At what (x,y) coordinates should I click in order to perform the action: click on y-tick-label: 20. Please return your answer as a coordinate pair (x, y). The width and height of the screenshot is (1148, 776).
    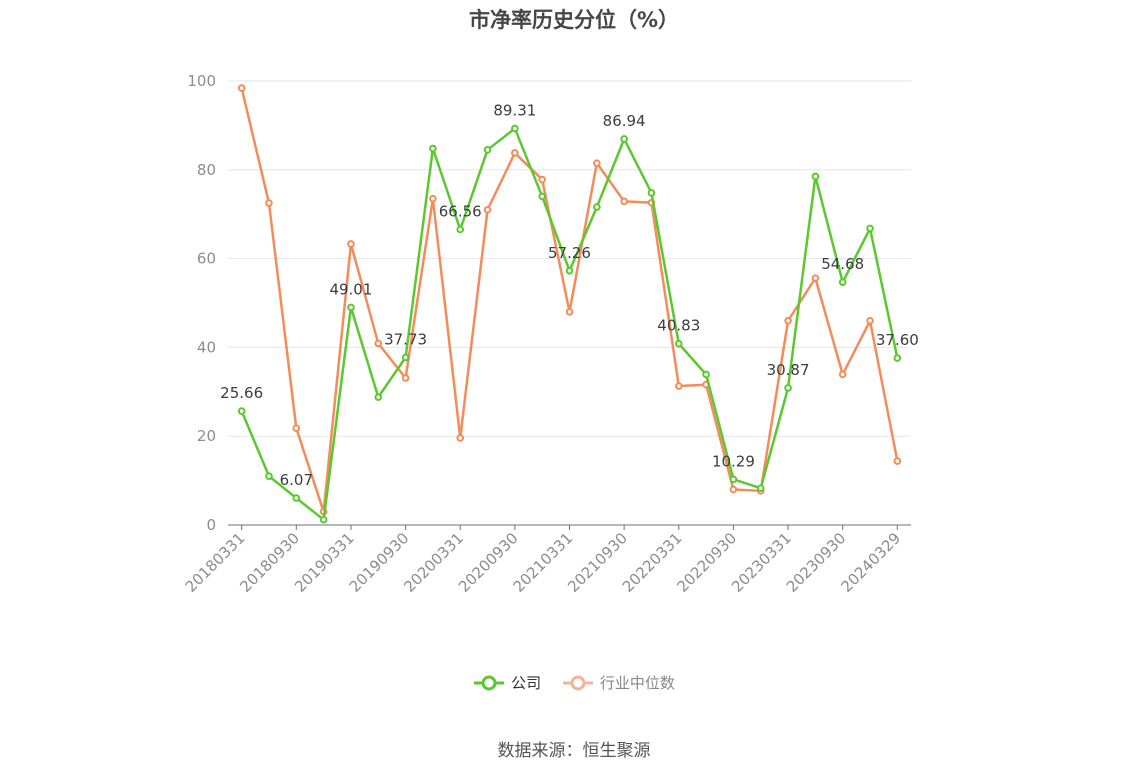
    Looking at the image, I should click on (206, 436).